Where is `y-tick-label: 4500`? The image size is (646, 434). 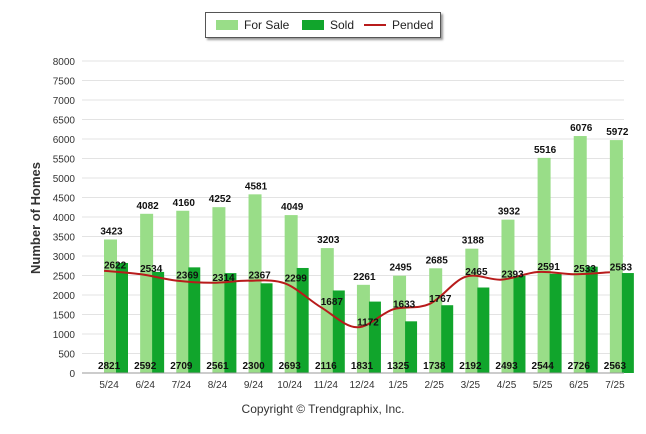 y-tick-label: 4500 is located at coordinates (64, 199).